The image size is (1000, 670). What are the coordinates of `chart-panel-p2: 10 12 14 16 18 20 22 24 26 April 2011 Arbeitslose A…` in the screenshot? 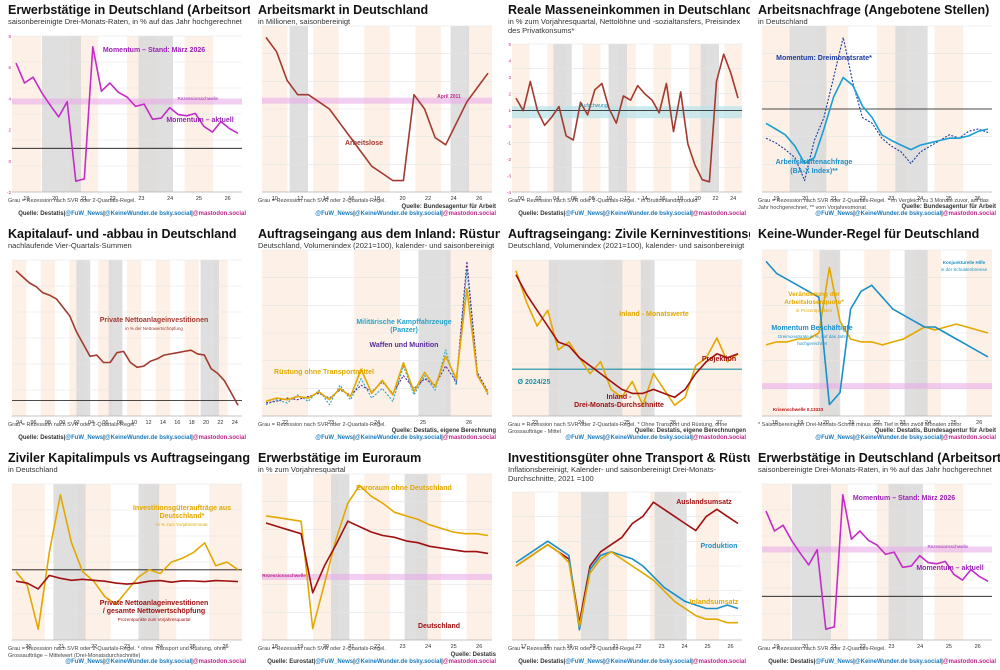 It's located at (377, 112).